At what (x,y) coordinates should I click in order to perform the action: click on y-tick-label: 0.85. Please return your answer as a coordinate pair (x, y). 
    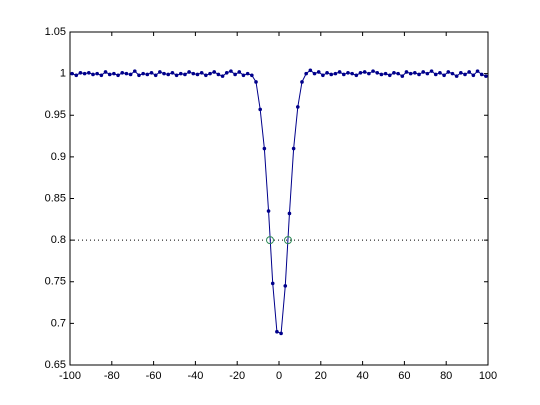
    Looking at the image, I should click on (55, 198).